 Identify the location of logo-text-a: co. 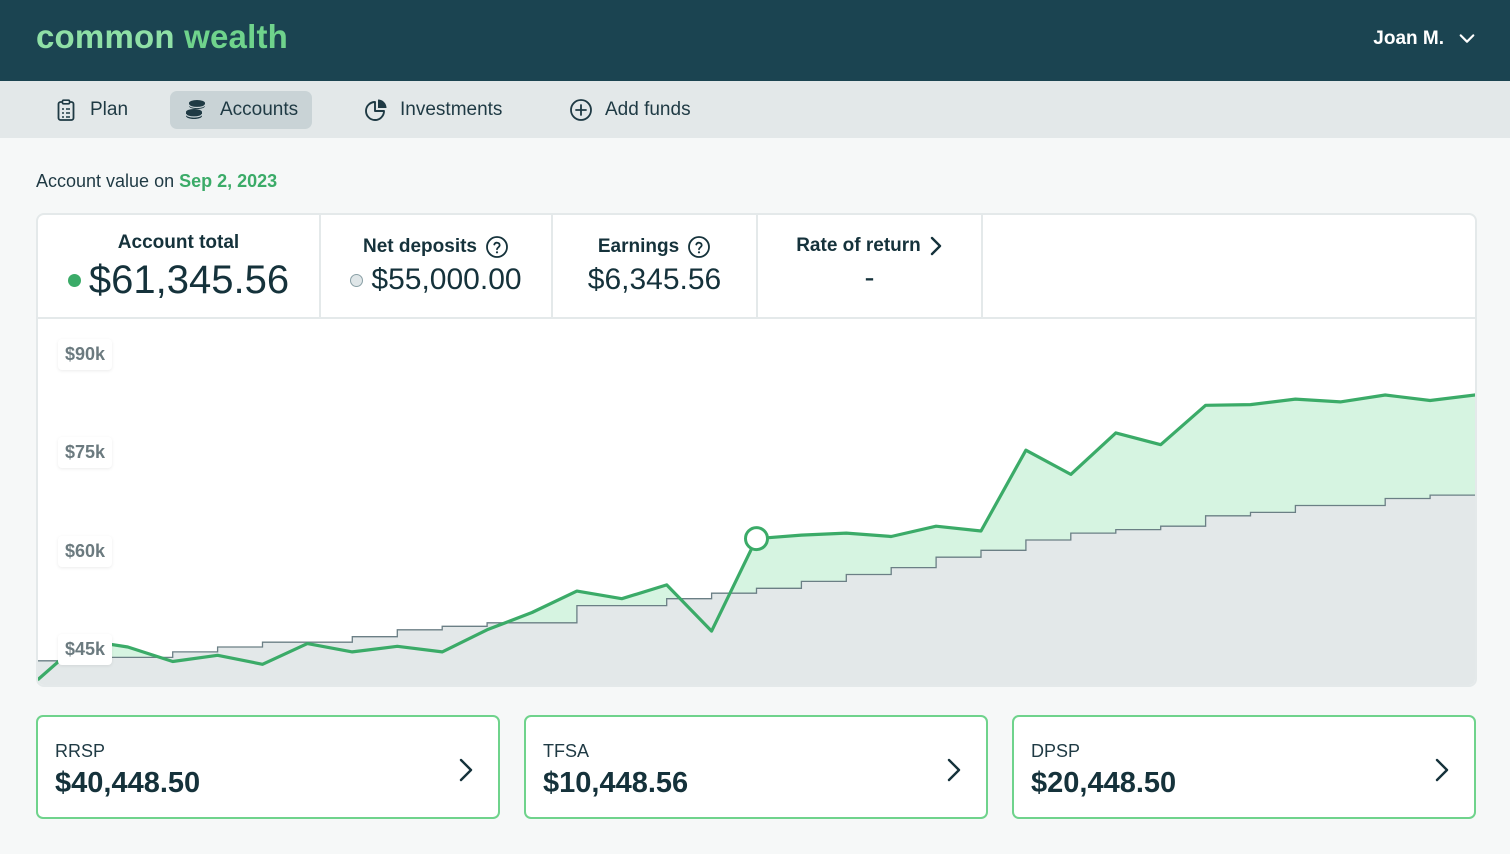
(55, 36).